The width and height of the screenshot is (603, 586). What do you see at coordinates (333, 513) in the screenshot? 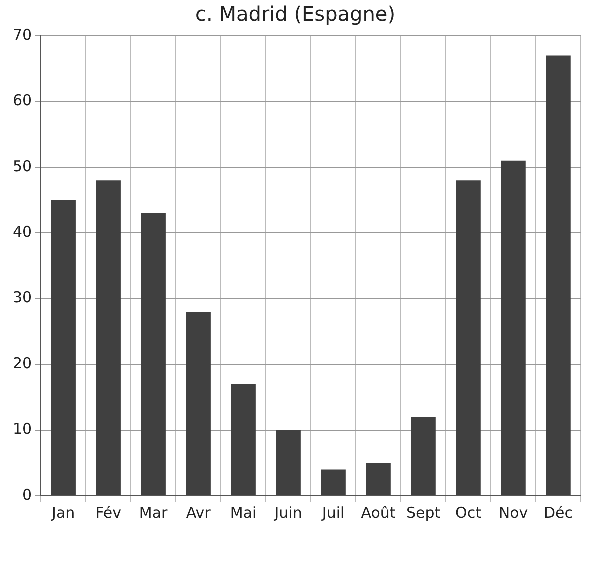
I see `x-tick-label: Juil` at bounding box center [333, 513].